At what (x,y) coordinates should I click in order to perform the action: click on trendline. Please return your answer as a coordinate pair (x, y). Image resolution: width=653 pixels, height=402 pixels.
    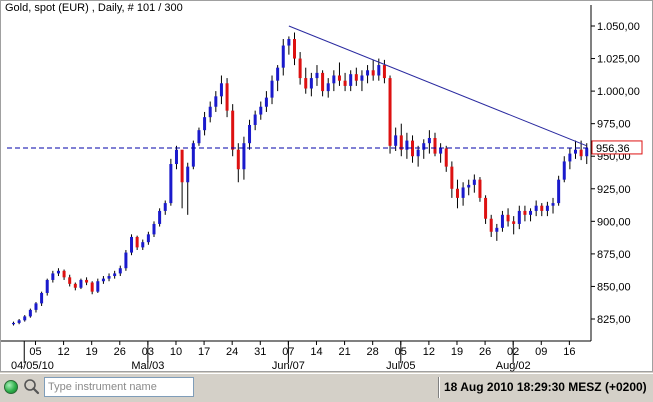
    Looking at the image, I should click on (437, 86).